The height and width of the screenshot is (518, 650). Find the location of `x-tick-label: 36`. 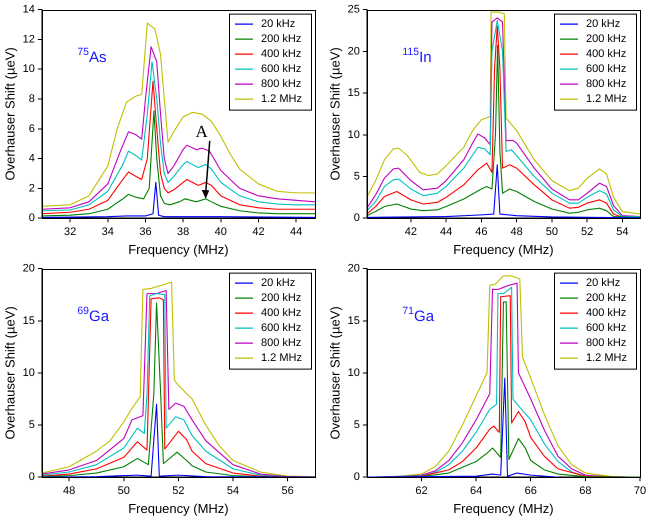

x-tick-label: 36 is located at coordinates (145, 232).